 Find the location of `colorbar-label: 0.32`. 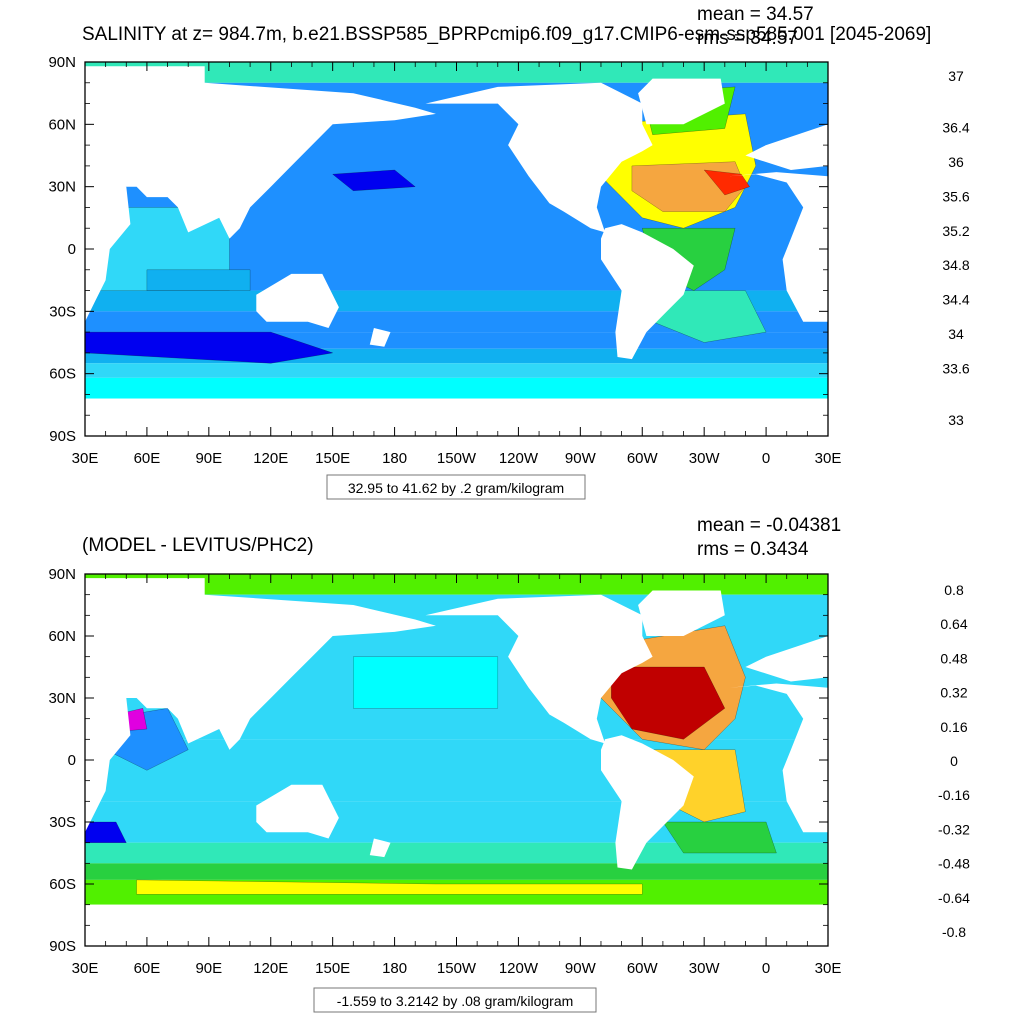

colorbar-label: 0.32 is located at coordinates (953, 693).